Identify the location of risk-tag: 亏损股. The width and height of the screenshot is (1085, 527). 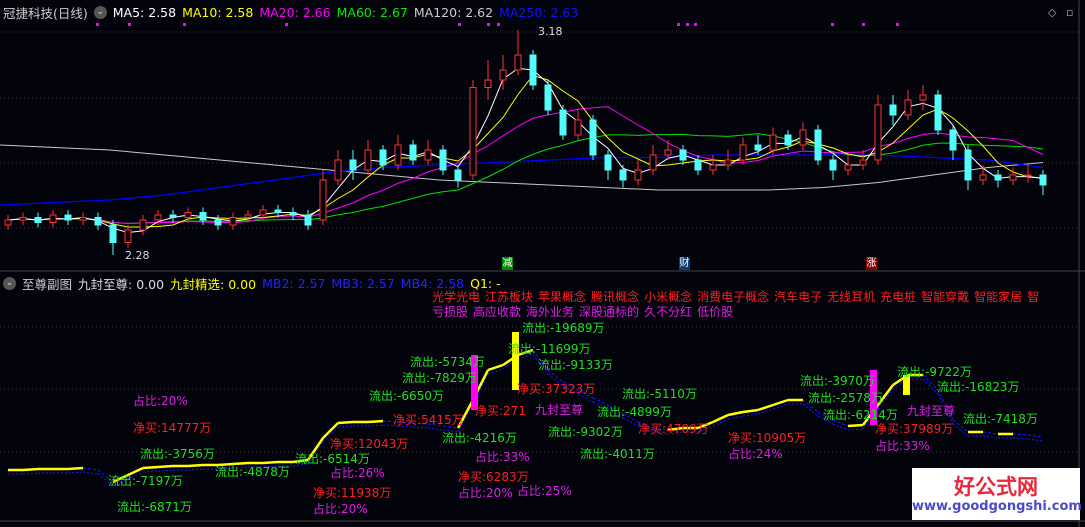
(450, 312).